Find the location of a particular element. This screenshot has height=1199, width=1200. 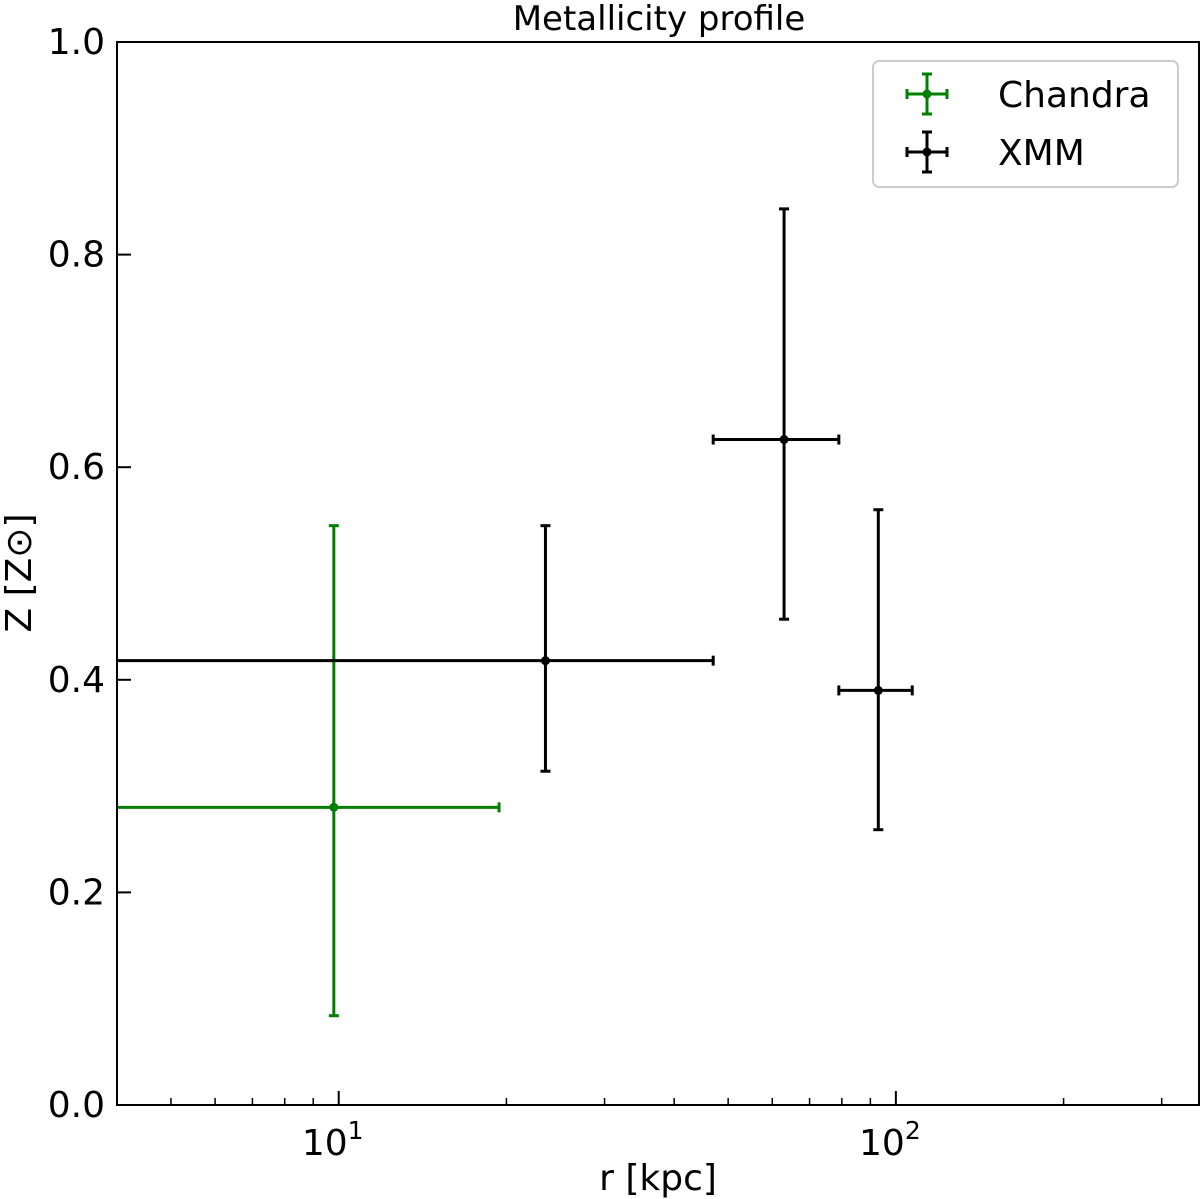

legend: Chandra XMM is located at coordinates (1025, 124).